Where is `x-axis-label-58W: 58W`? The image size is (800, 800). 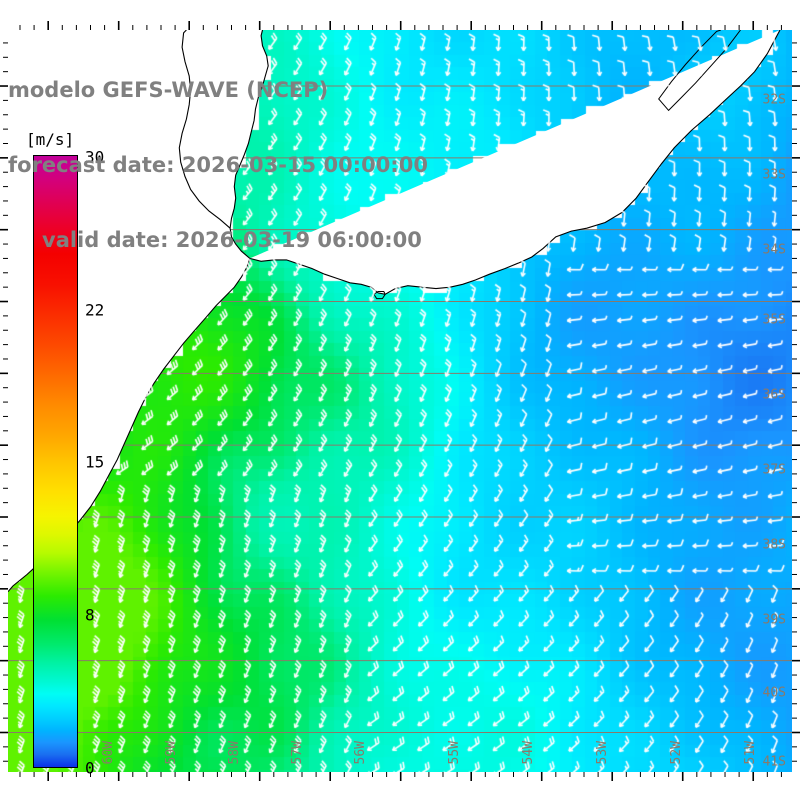
x-axis-label-58W: 58W is located at coordinates (234, 752).